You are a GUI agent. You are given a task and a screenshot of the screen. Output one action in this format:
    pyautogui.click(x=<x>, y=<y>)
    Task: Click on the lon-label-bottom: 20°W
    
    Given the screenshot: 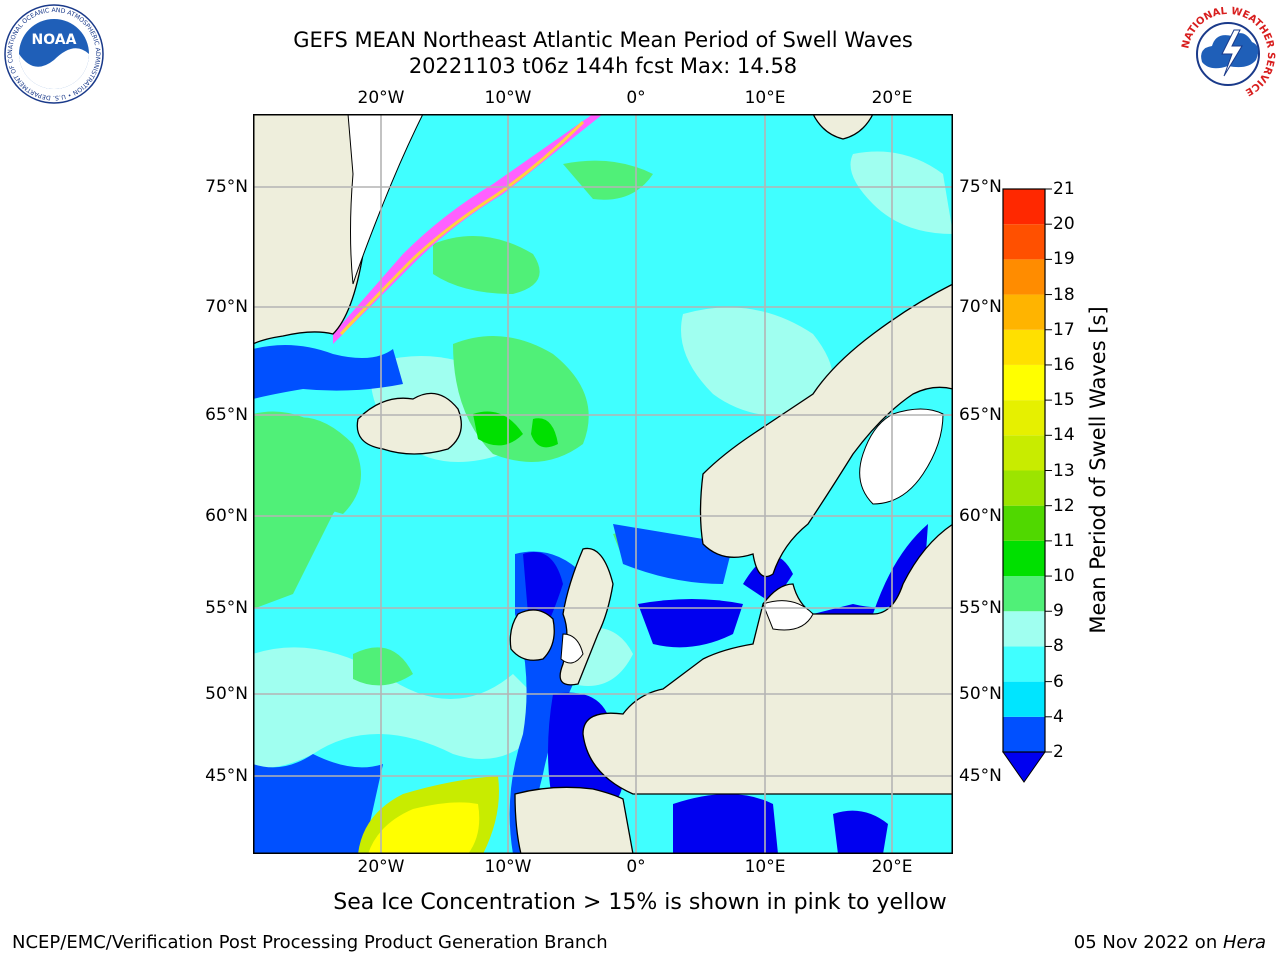 What is the action you would take?
    pyautogui.click(x=381, y=867)
    